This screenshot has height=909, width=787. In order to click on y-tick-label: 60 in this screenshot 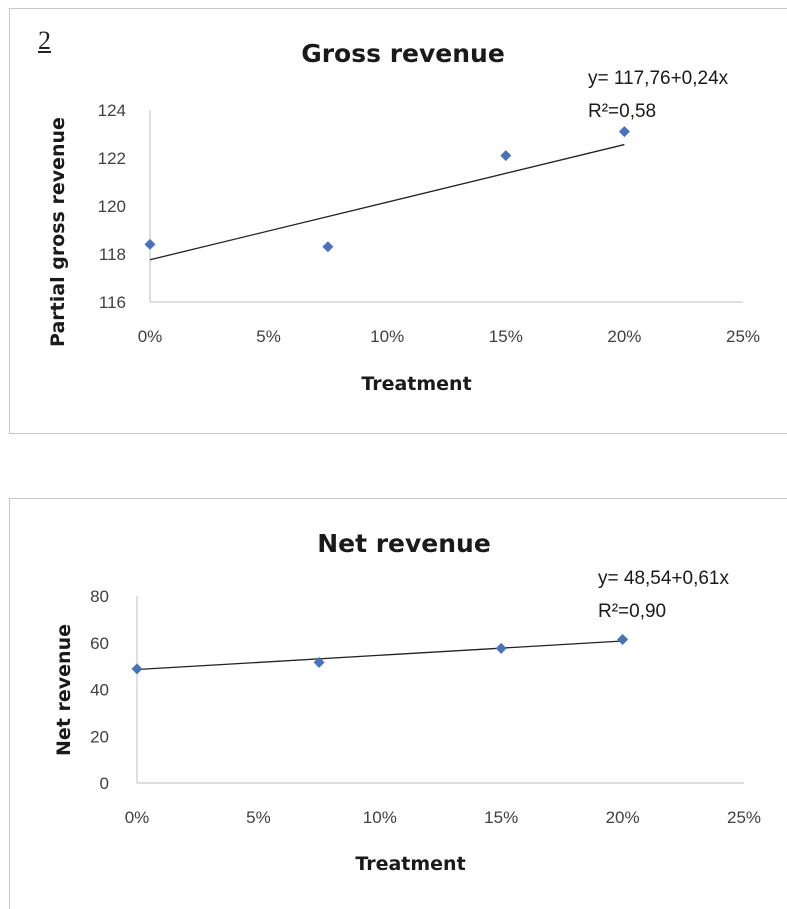, I will do `click(99, 643)`.